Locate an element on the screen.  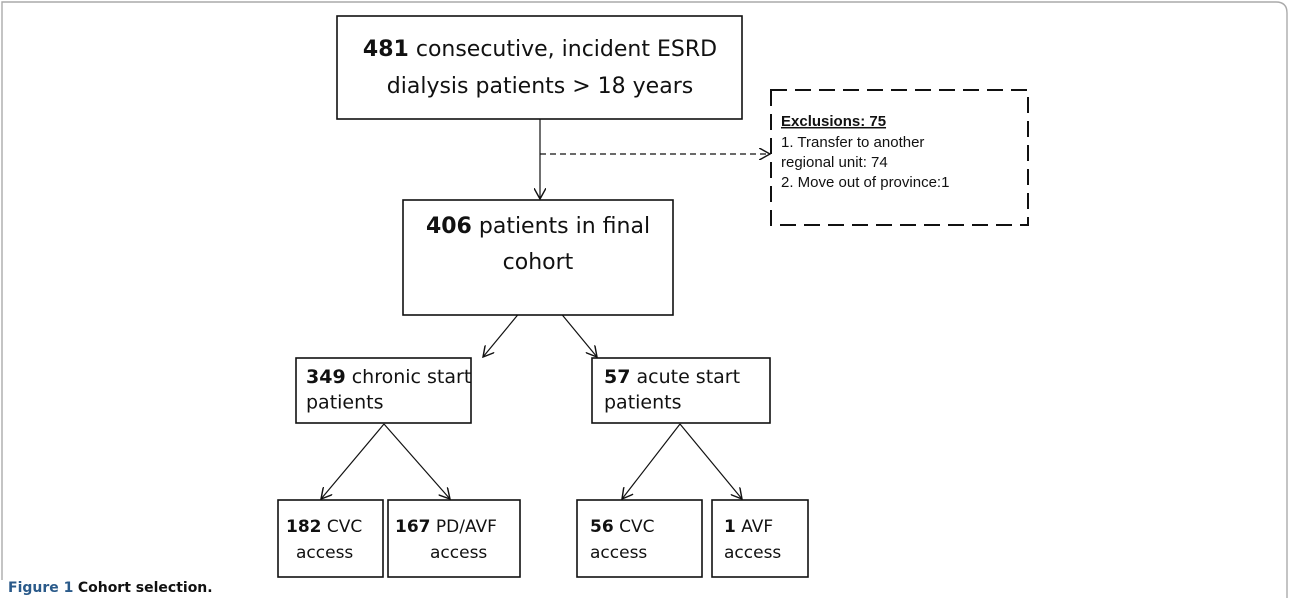
svg-text: 481 consecutive, incident ESRD is located at coordinates (540, 49).